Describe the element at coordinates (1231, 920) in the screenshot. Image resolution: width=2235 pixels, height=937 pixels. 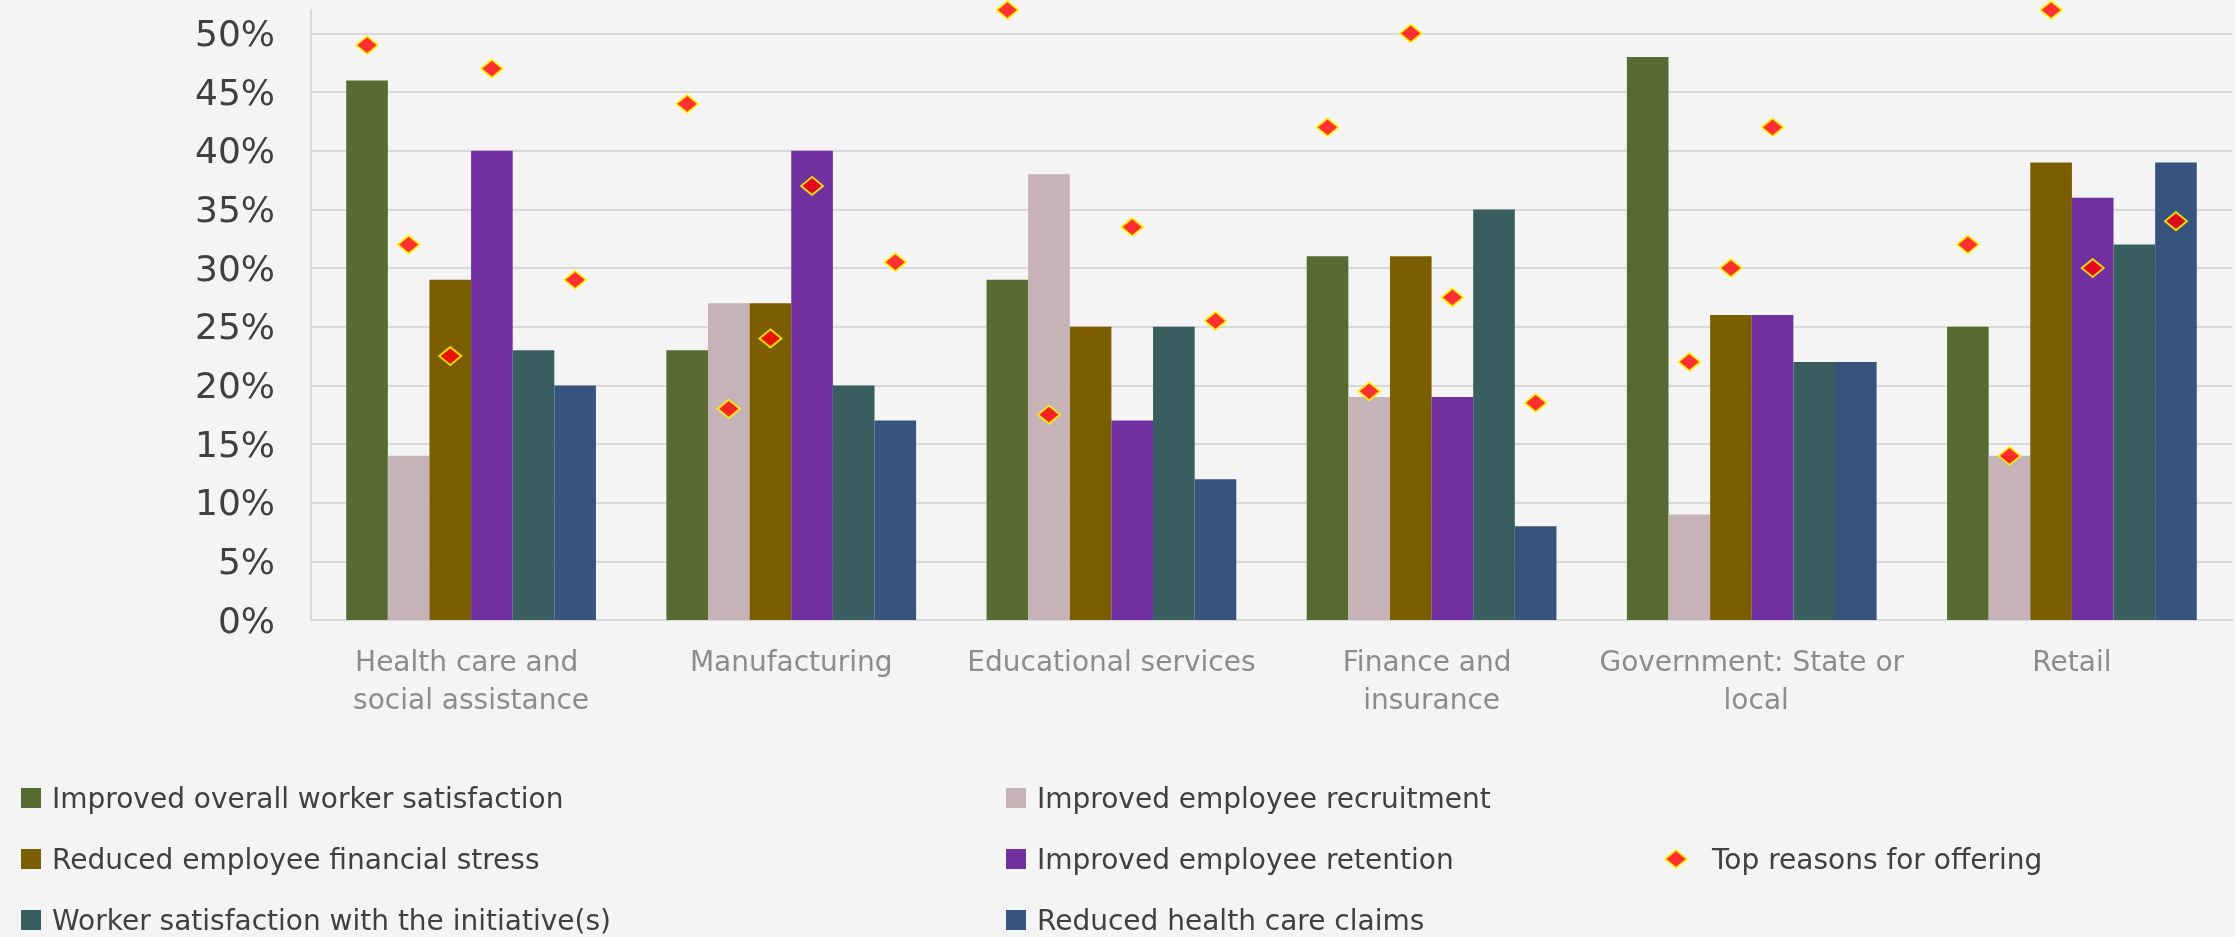
I see `legend-label: Reduced health care claims` at that location.